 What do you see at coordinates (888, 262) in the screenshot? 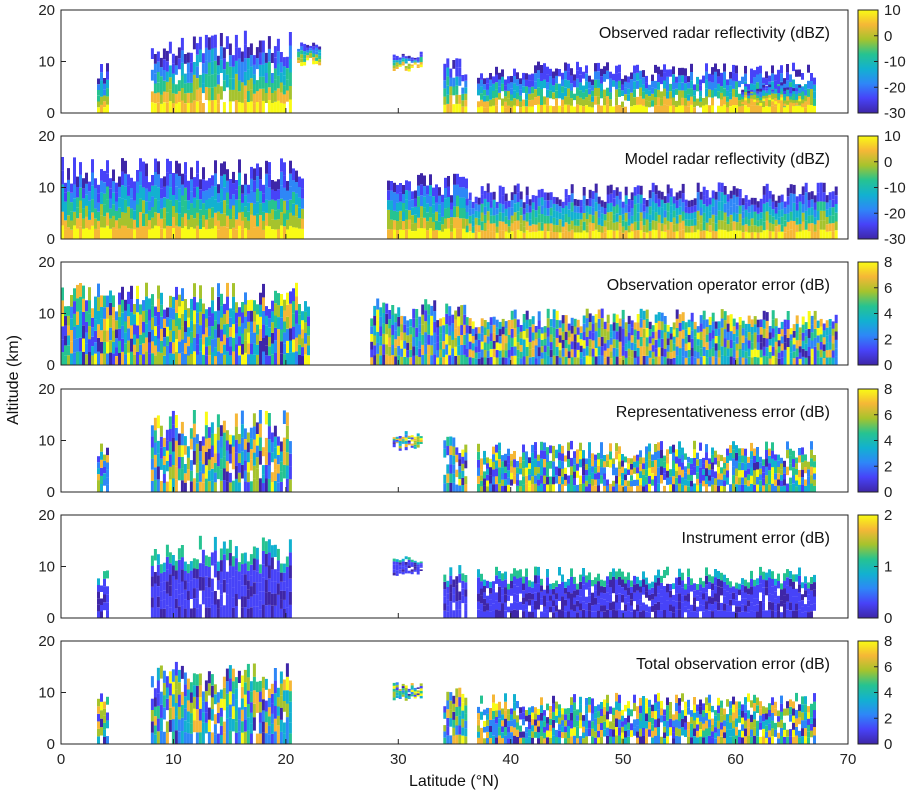
I see `colorbar-tick-label: 8` at bounding box center [888, 262].